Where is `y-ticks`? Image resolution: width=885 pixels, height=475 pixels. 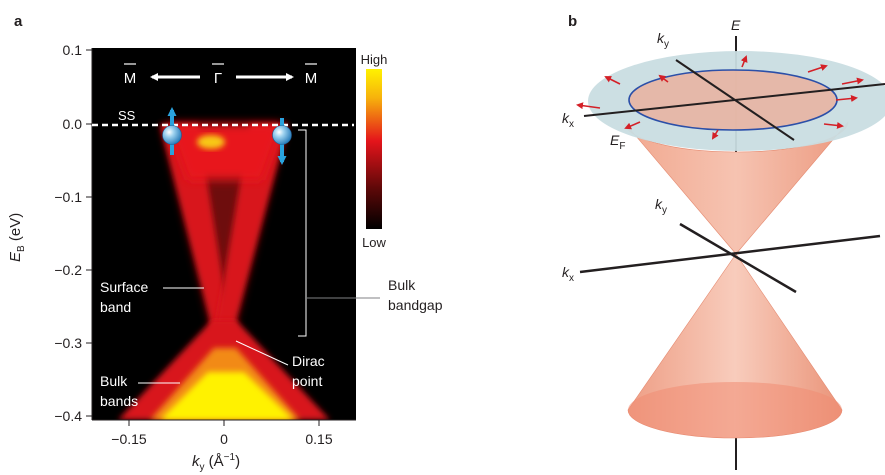
y-ticks is located at coordinates (89, 233).